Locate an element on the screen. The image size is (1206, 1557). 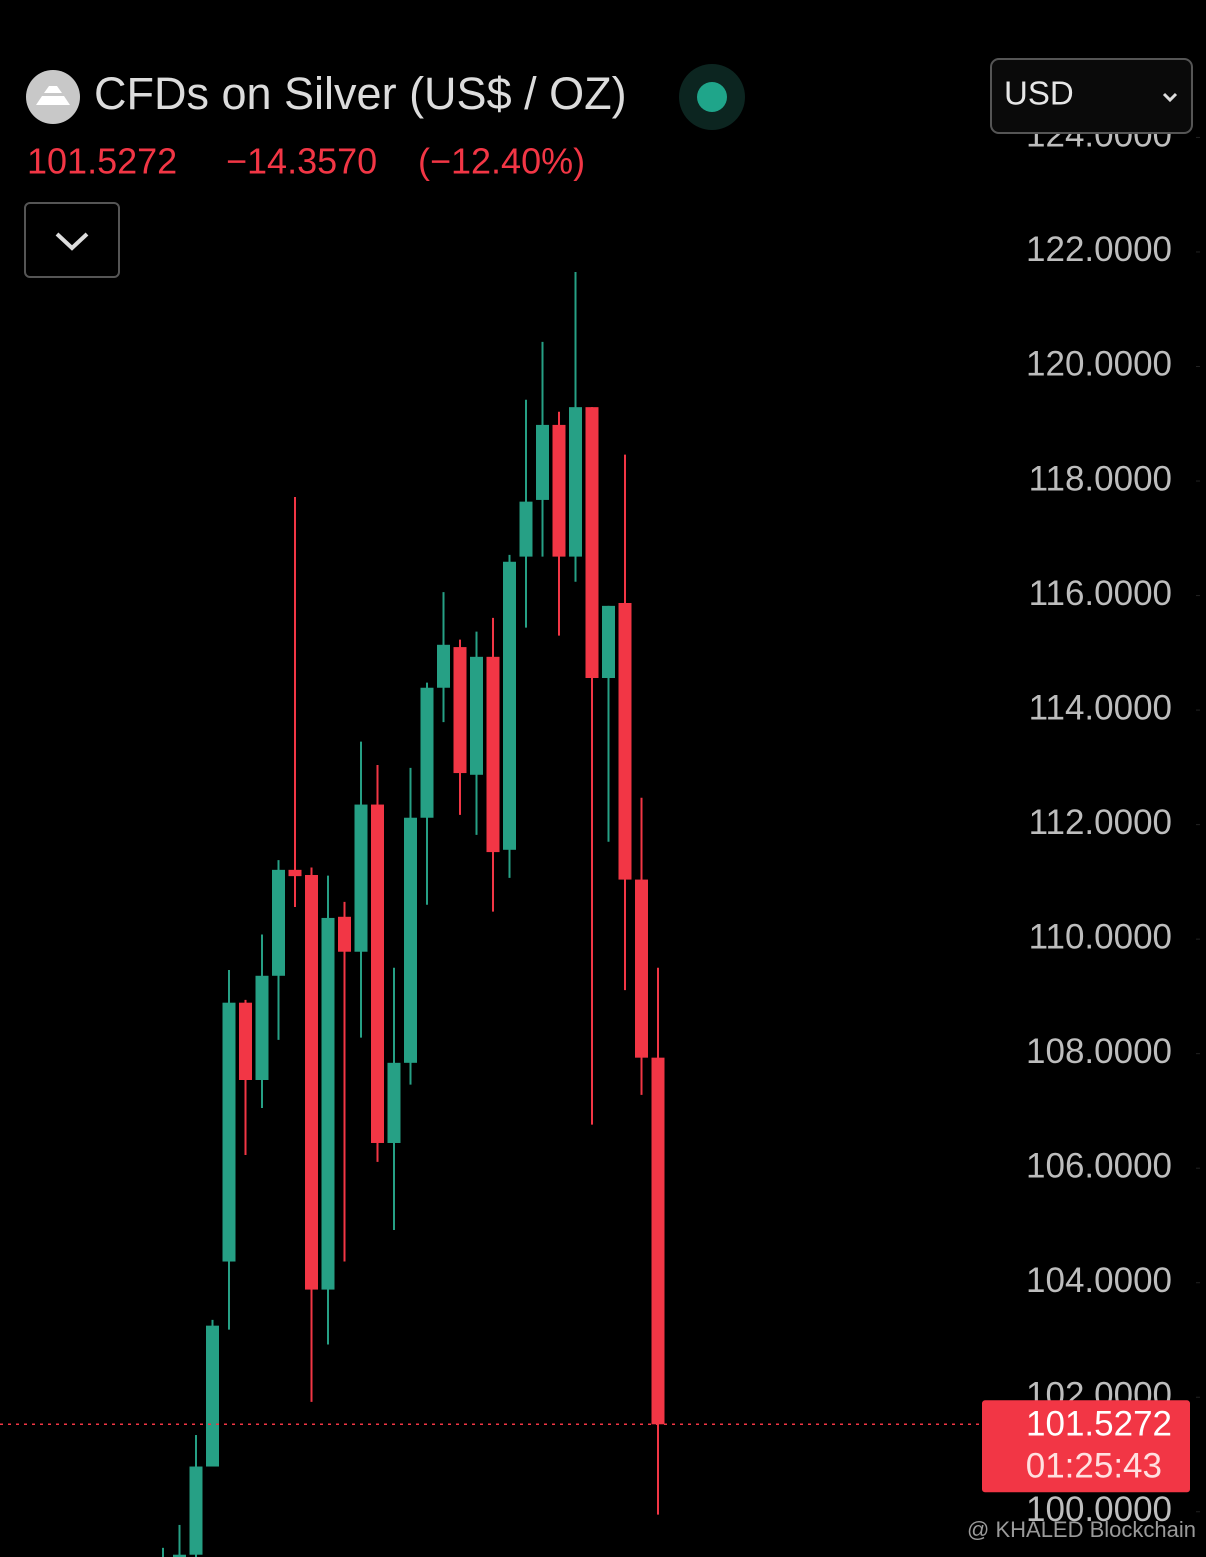
y-tick-label: 122.0000 is located at coordinates (1099, 249).